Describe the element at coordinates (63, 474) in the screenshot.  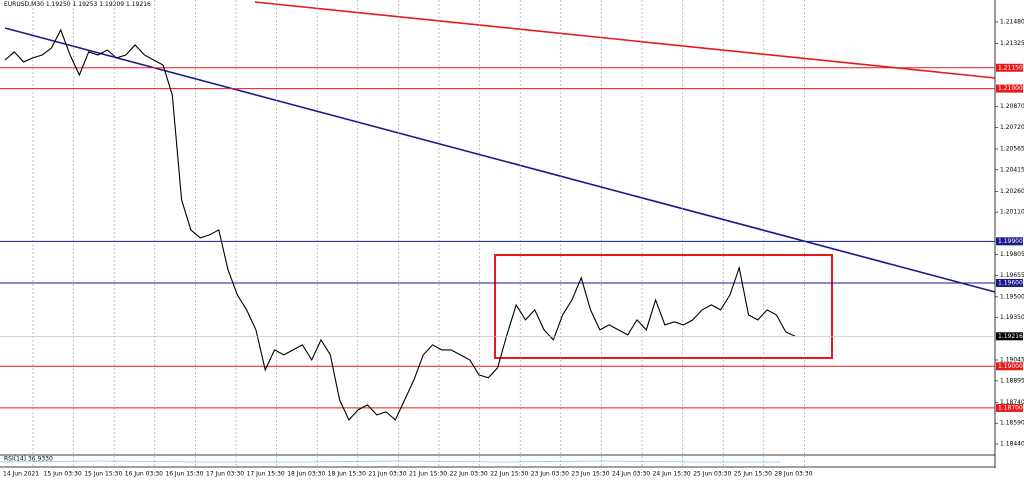
I see `x-tick-label: 15 Jun 03:30` at that location.